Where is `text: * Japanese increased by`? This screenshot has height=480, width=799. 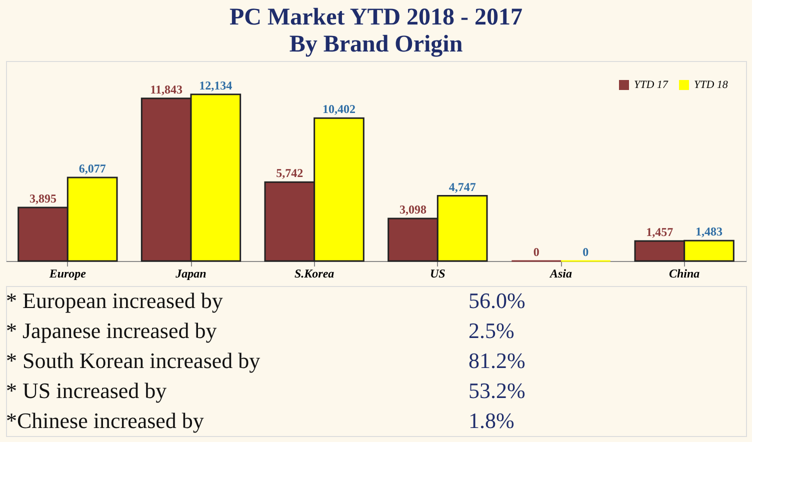
text: * Japanese increased by is located at coordinates (111, 330).